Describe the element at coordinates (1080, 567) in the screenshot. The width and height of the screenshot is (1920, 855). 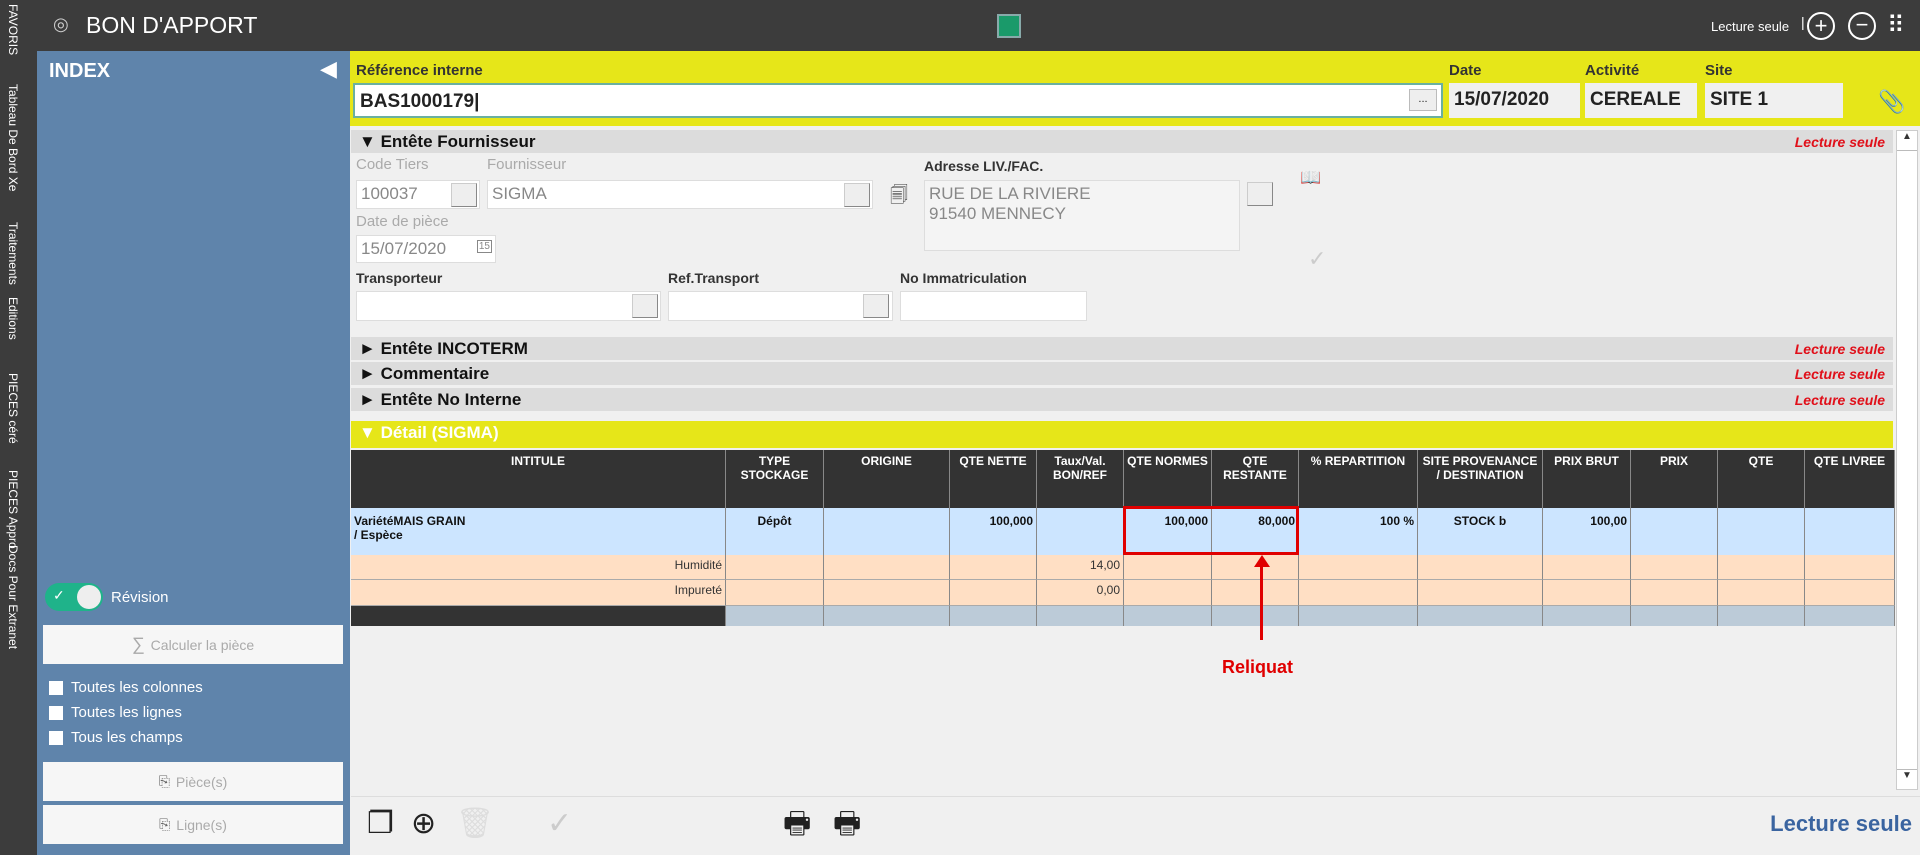
I see `table-cell: 14,00` at that location.